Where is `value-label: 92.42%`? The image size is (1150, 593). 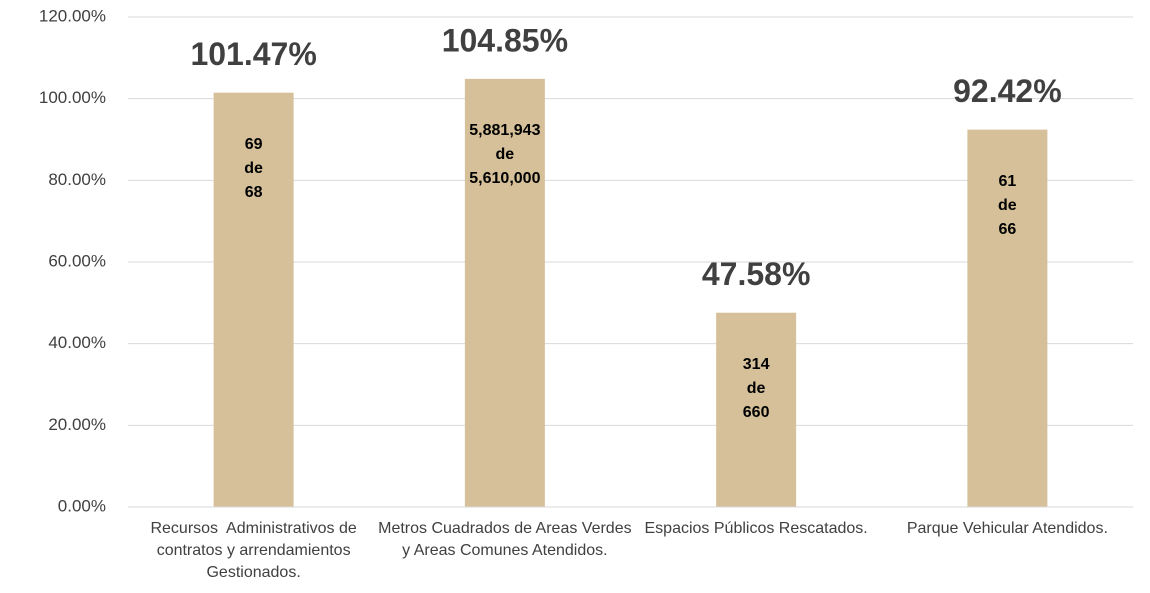 value-label: 92.42% is located at coordinates (1007, 91).